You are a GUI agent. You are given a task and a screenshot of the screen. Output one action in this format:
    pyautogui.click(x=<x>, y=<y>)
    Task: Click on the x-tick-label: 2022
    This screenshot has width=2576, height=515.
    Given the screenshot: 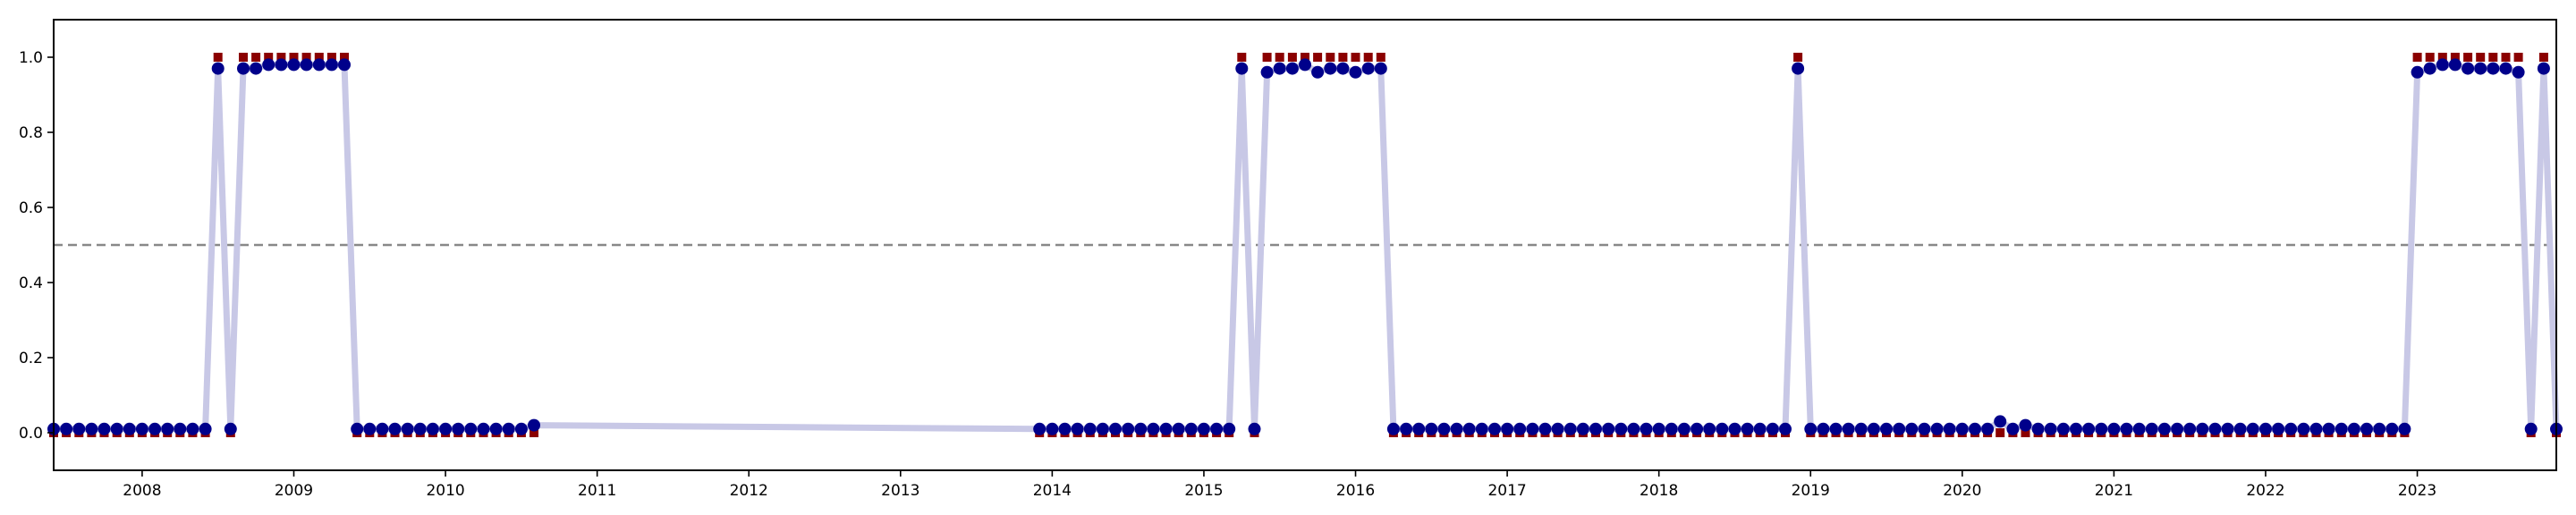 What is the action you would take?
    pyautogui.click(x=2265, y=491)
    